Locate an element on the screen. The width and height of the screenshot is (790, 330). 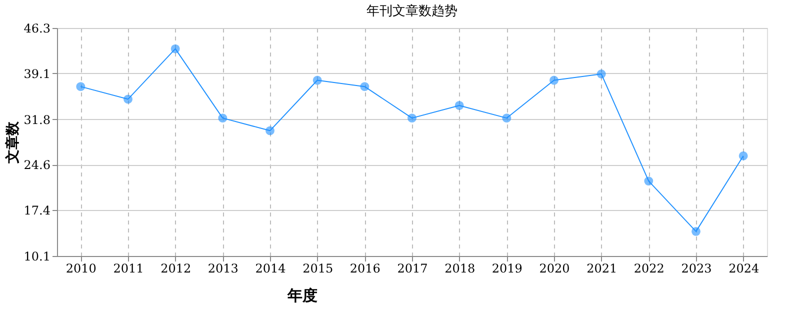
x-tick-label: 2019 is located at coordinates (507, 269).